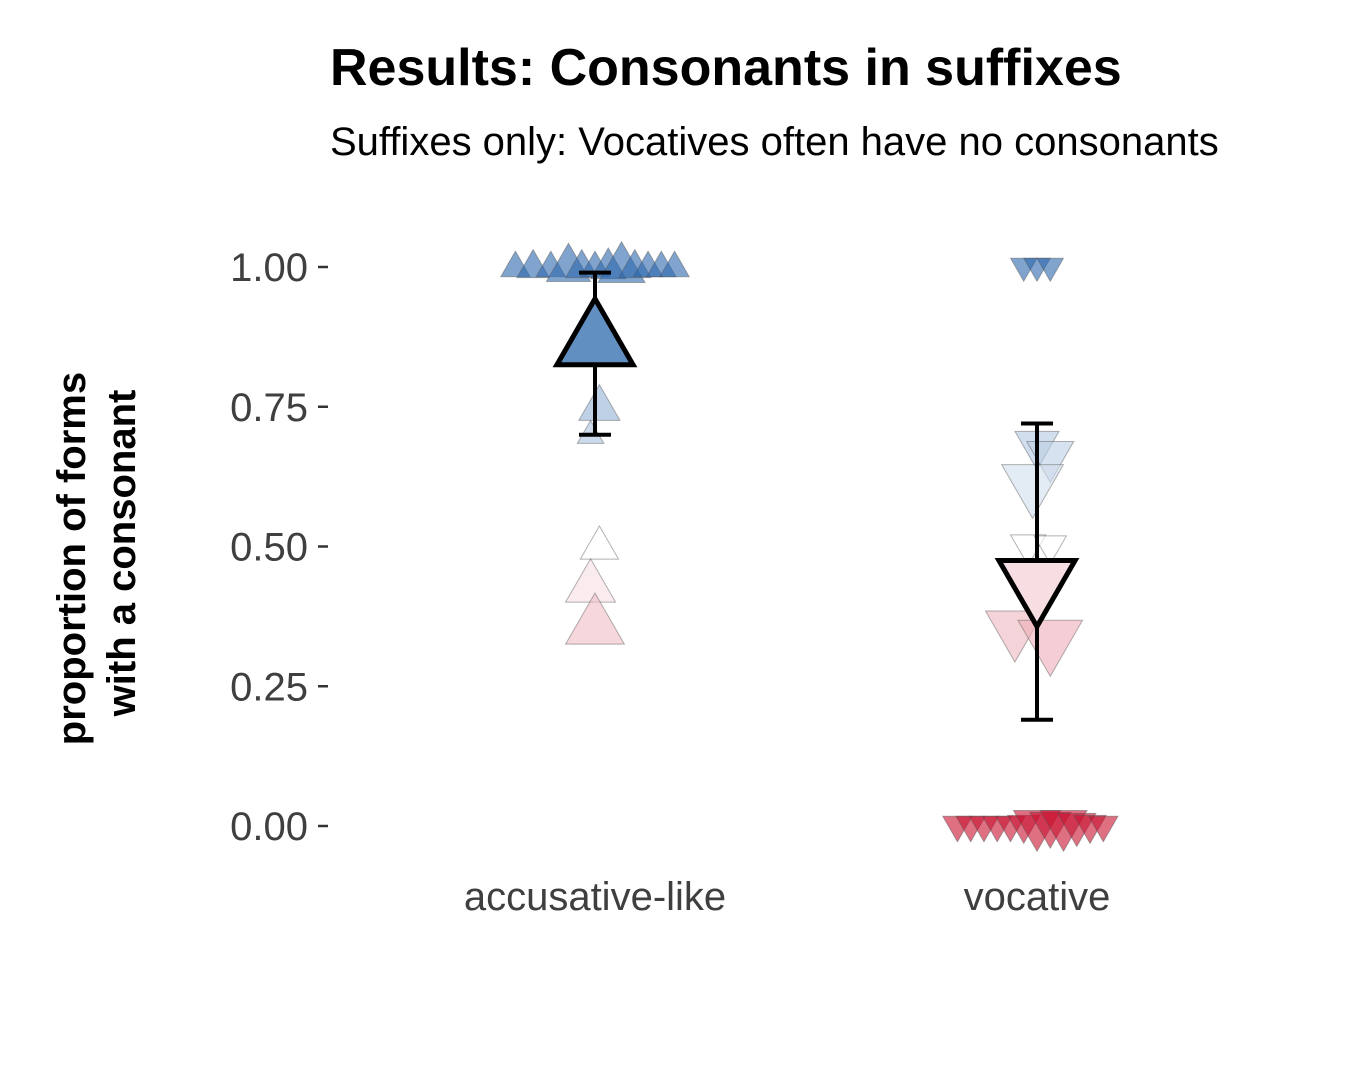 This screenshot has height=1080, width=1350. Describe the element at coordinates (269, 548) in the screenshot. I see `y-tick-label: 0.50` at that location.